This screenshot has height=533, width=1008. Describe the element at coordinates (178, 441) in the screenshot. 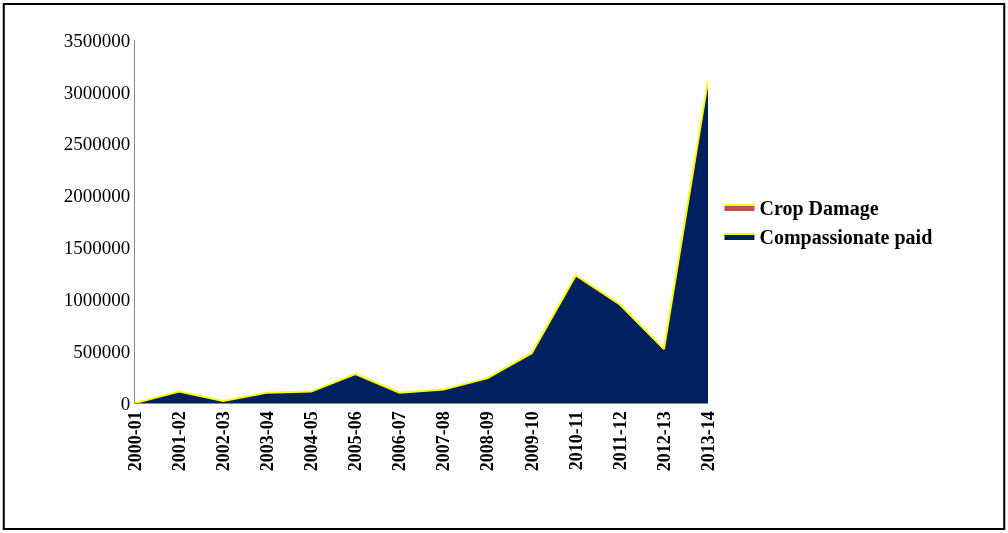

I see `x-tick-label: 2001-02` at that location.